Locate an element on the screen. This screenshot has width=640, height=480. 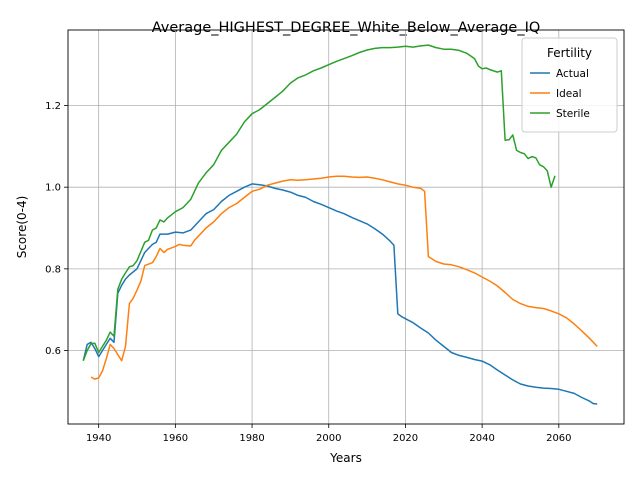
y-tick-label: 1.2 is located at coordinates (53, 106).